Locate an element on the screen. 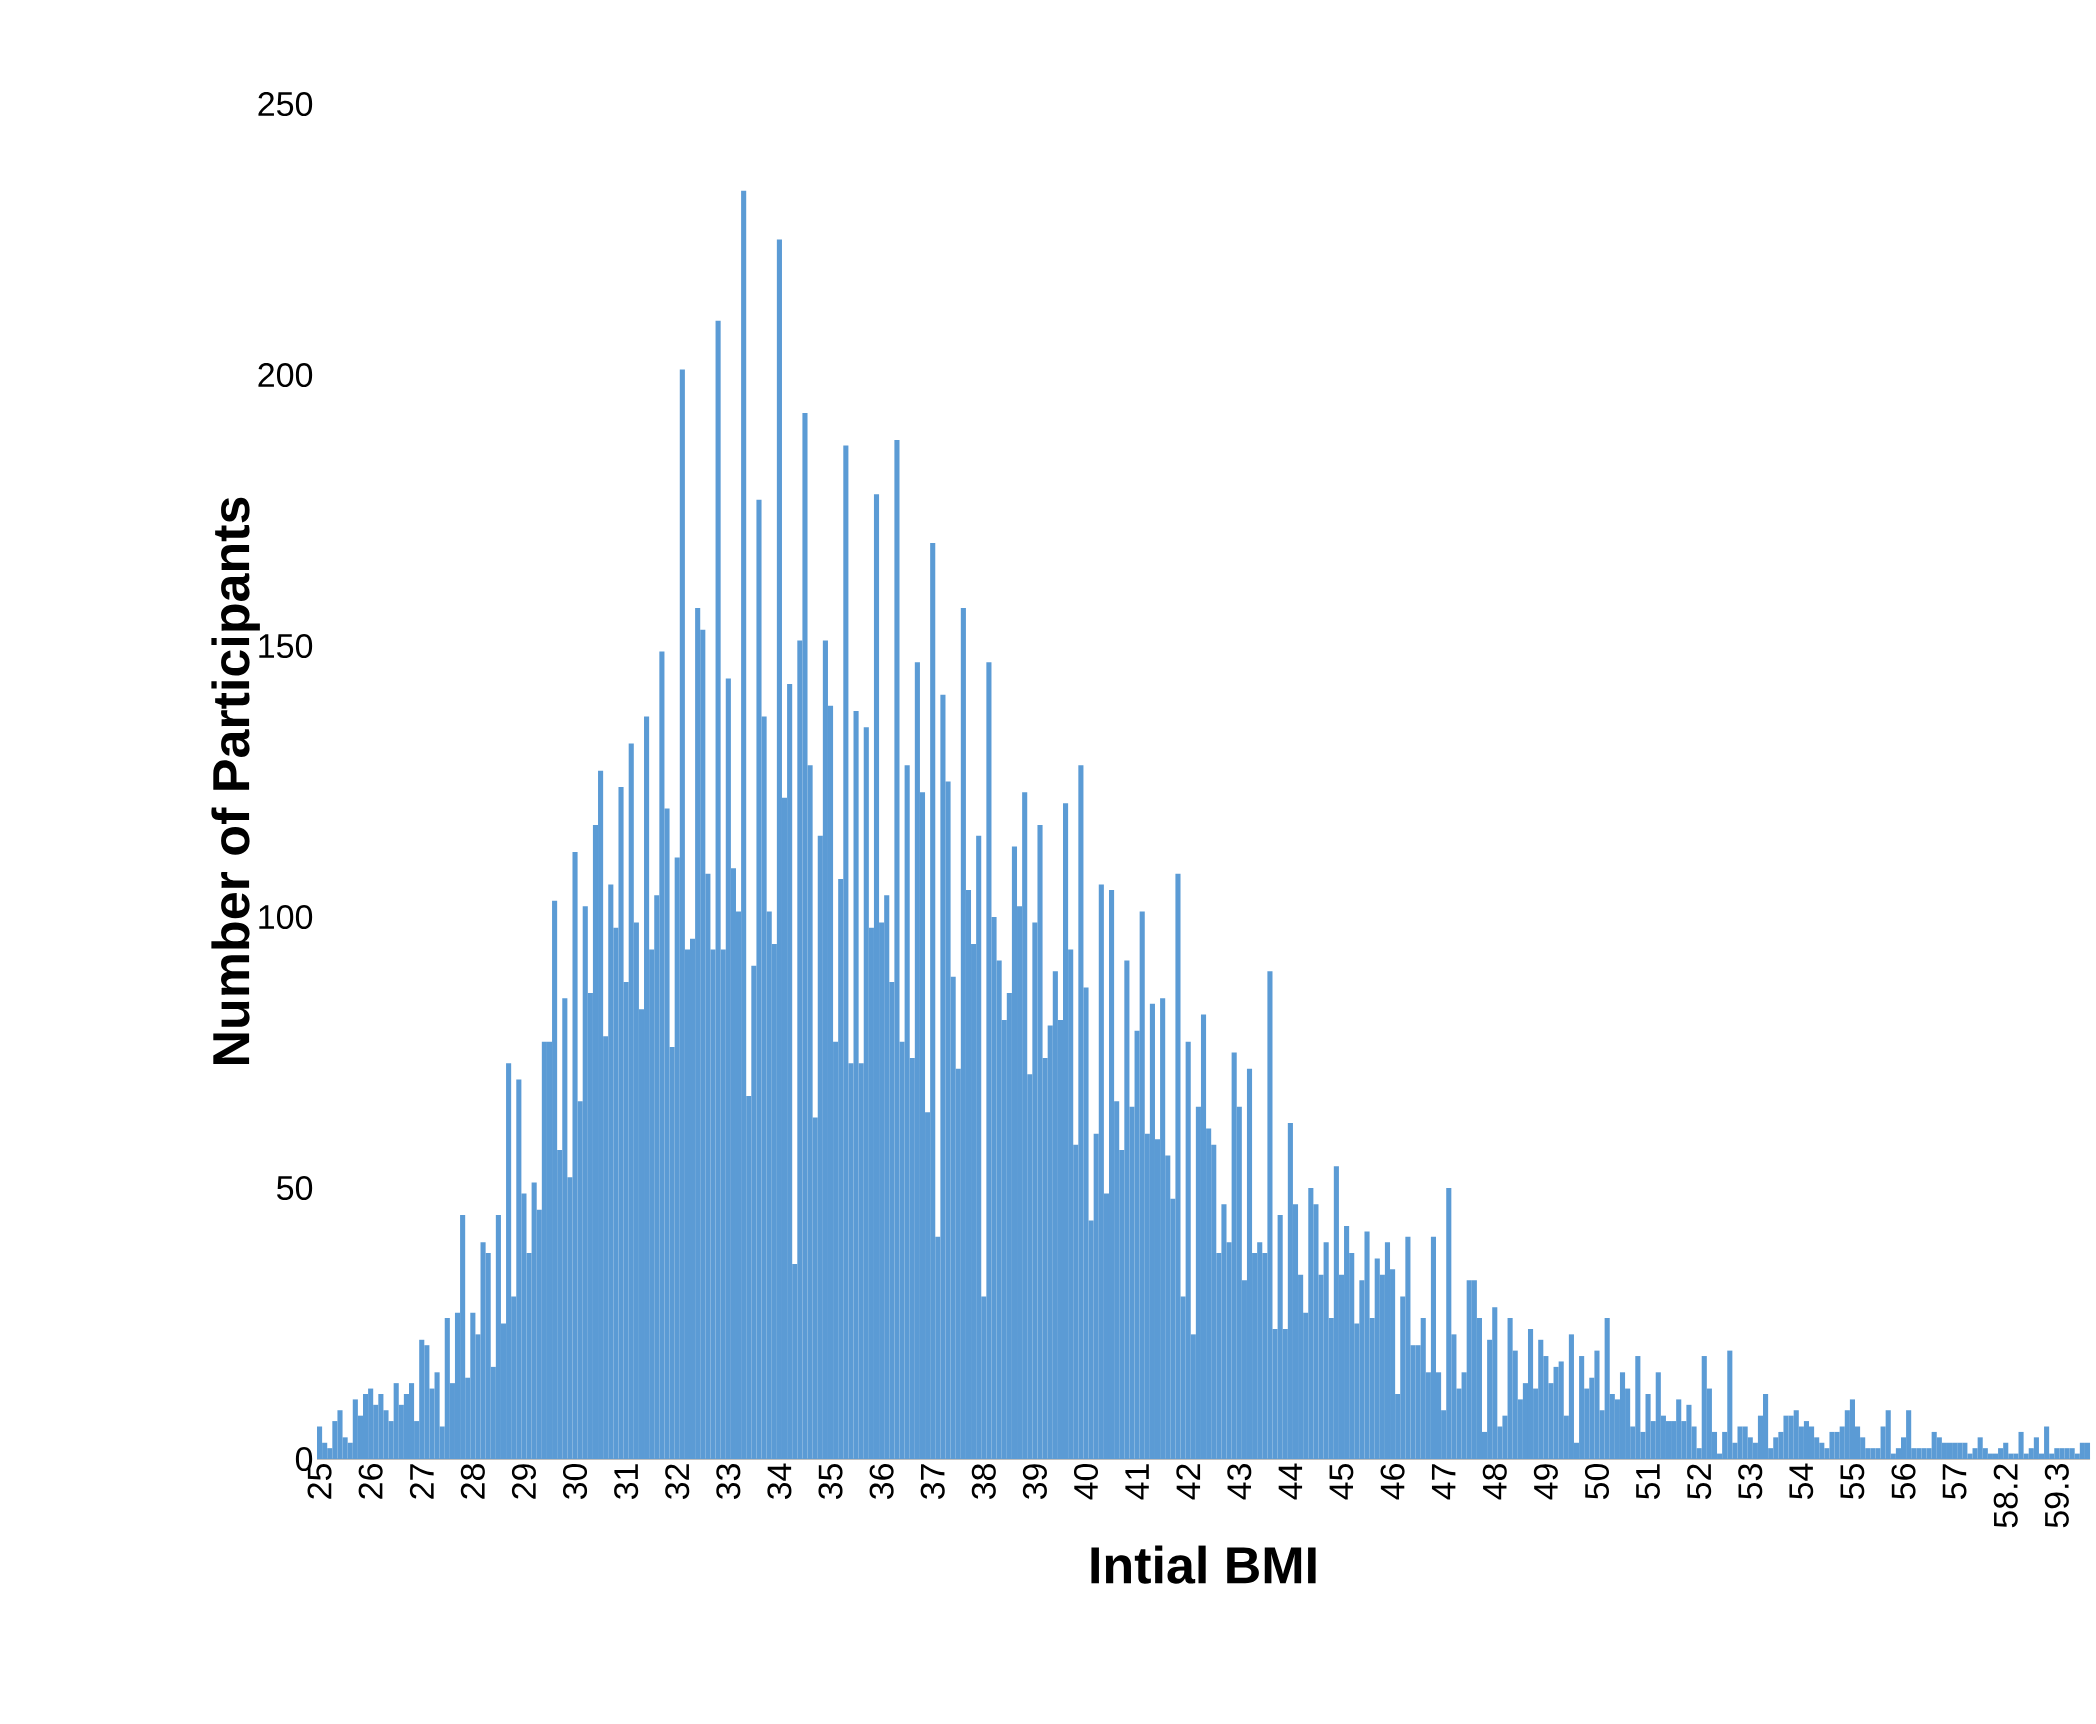 This screenshot has height=1724, width=2096. y-tick-label: 150 is located at coordinates (286, 646).